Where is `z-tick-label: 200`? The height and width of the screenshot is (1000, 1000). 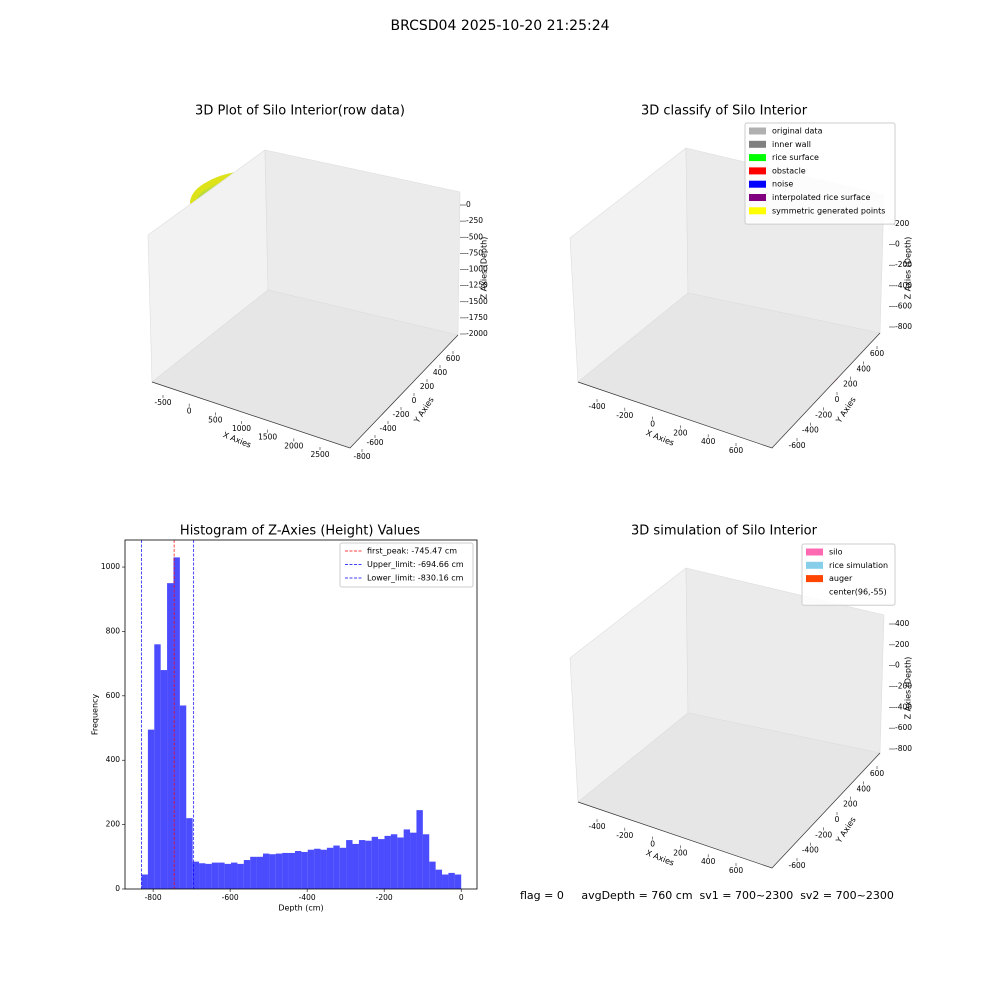 z-tick-label: 200 is located at coordinates (902, 223).